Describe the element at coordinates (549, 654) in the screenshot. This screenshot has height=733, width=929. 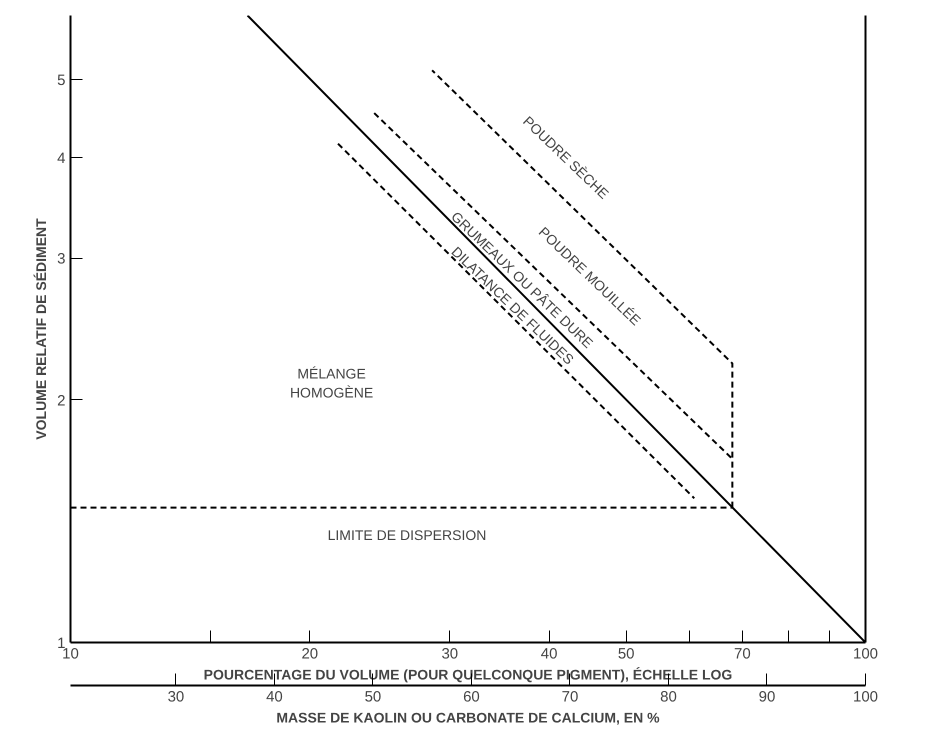
I see `x-tick-label: 40` at that location.